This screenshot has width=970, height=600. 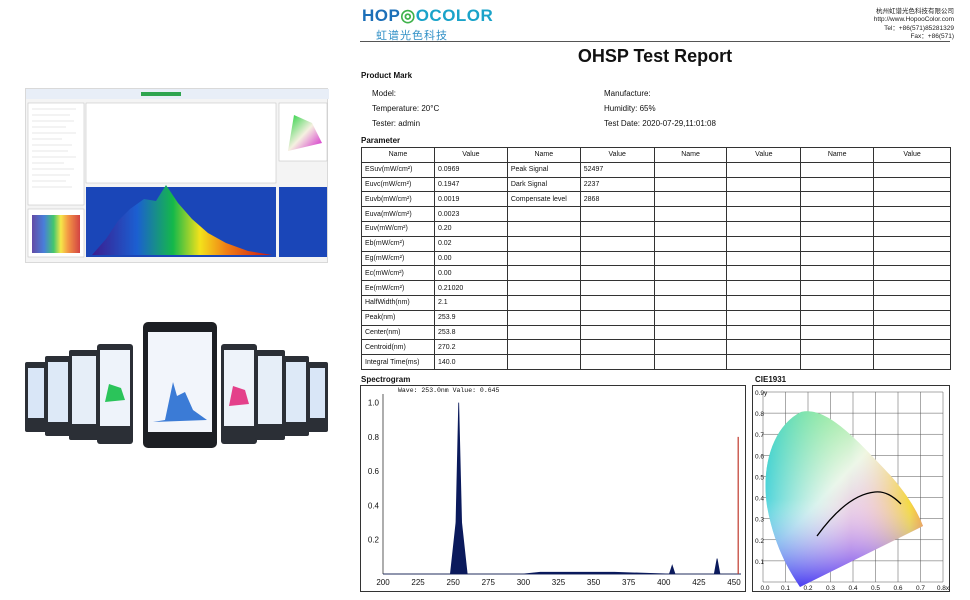 I want to click on x-tick-label: 250, so click(x=454, y=582).